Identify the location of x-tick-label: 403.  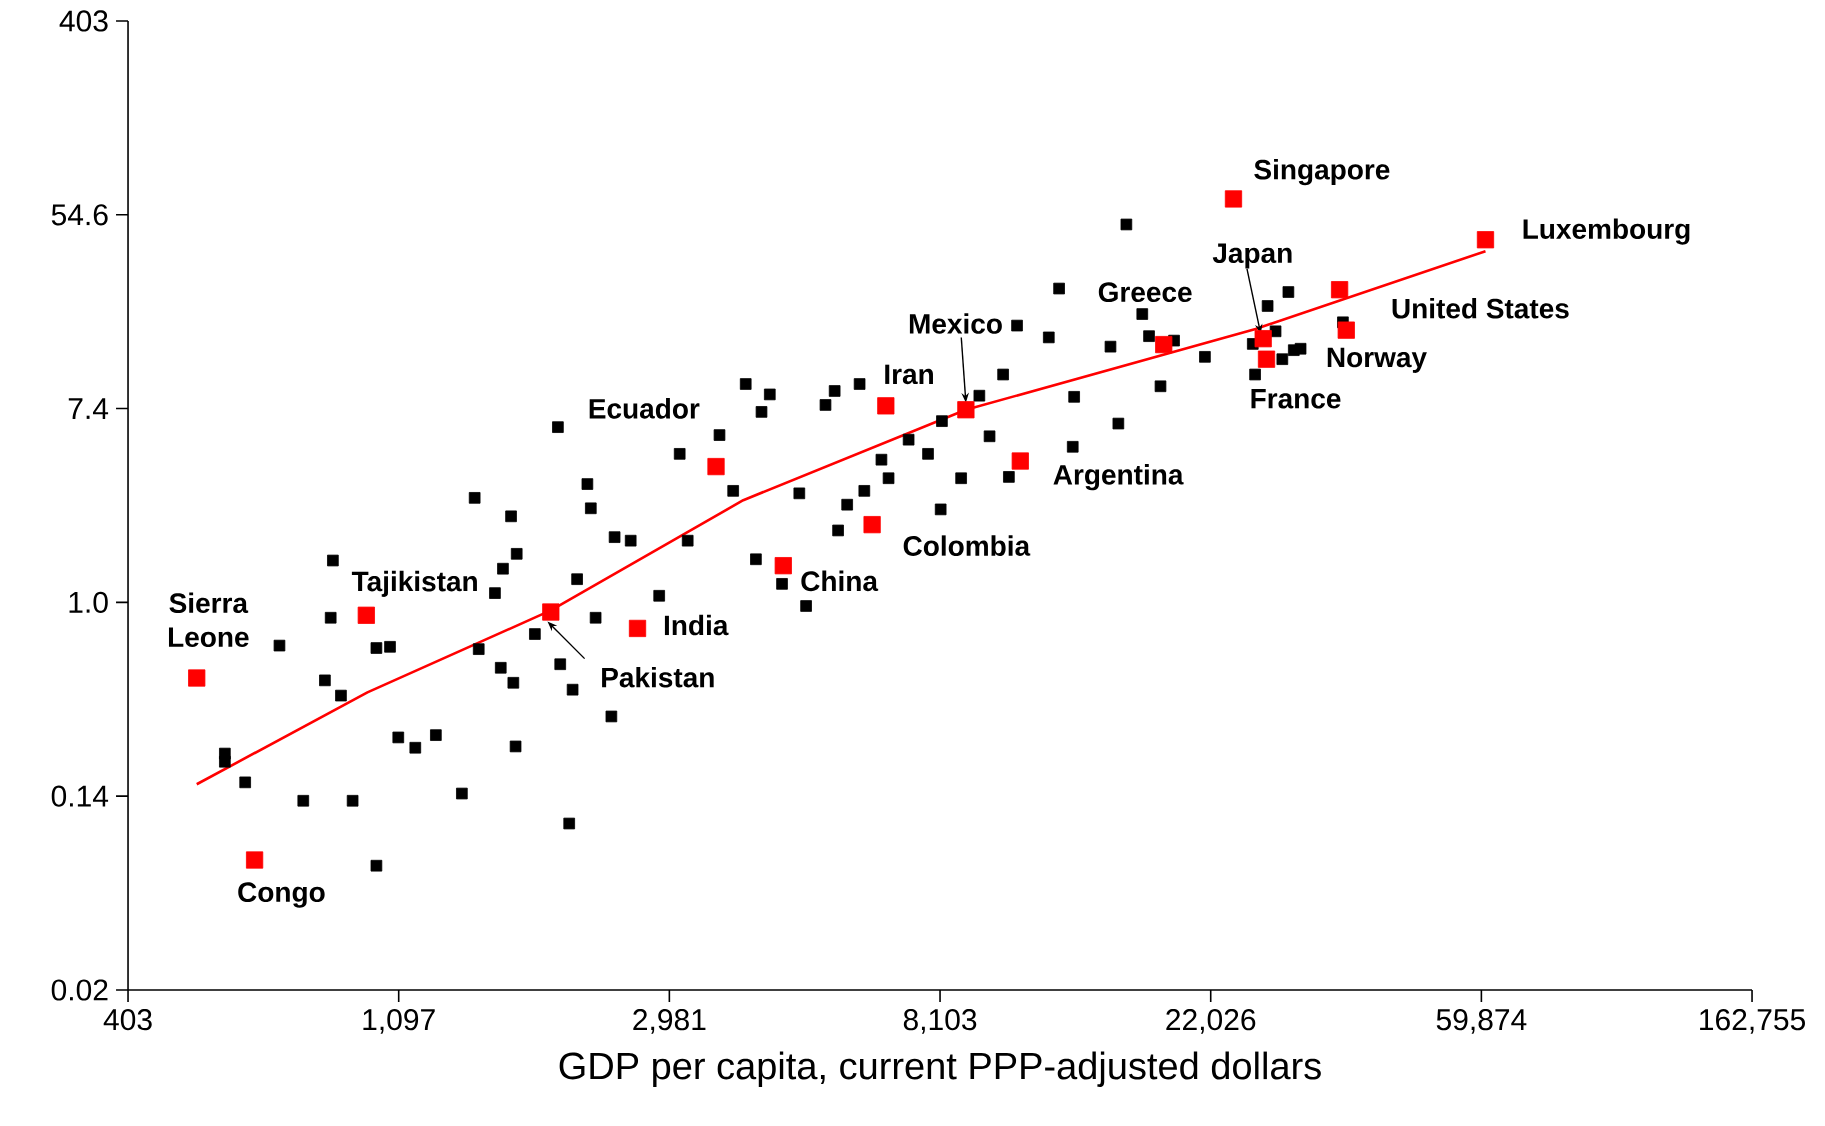
(127, 1020).